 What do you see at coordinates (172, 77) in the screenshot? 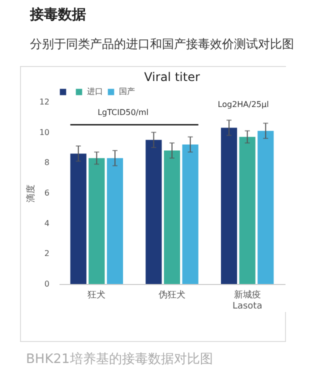
I see `text: Viral titer` at bounding box center [172, 77].